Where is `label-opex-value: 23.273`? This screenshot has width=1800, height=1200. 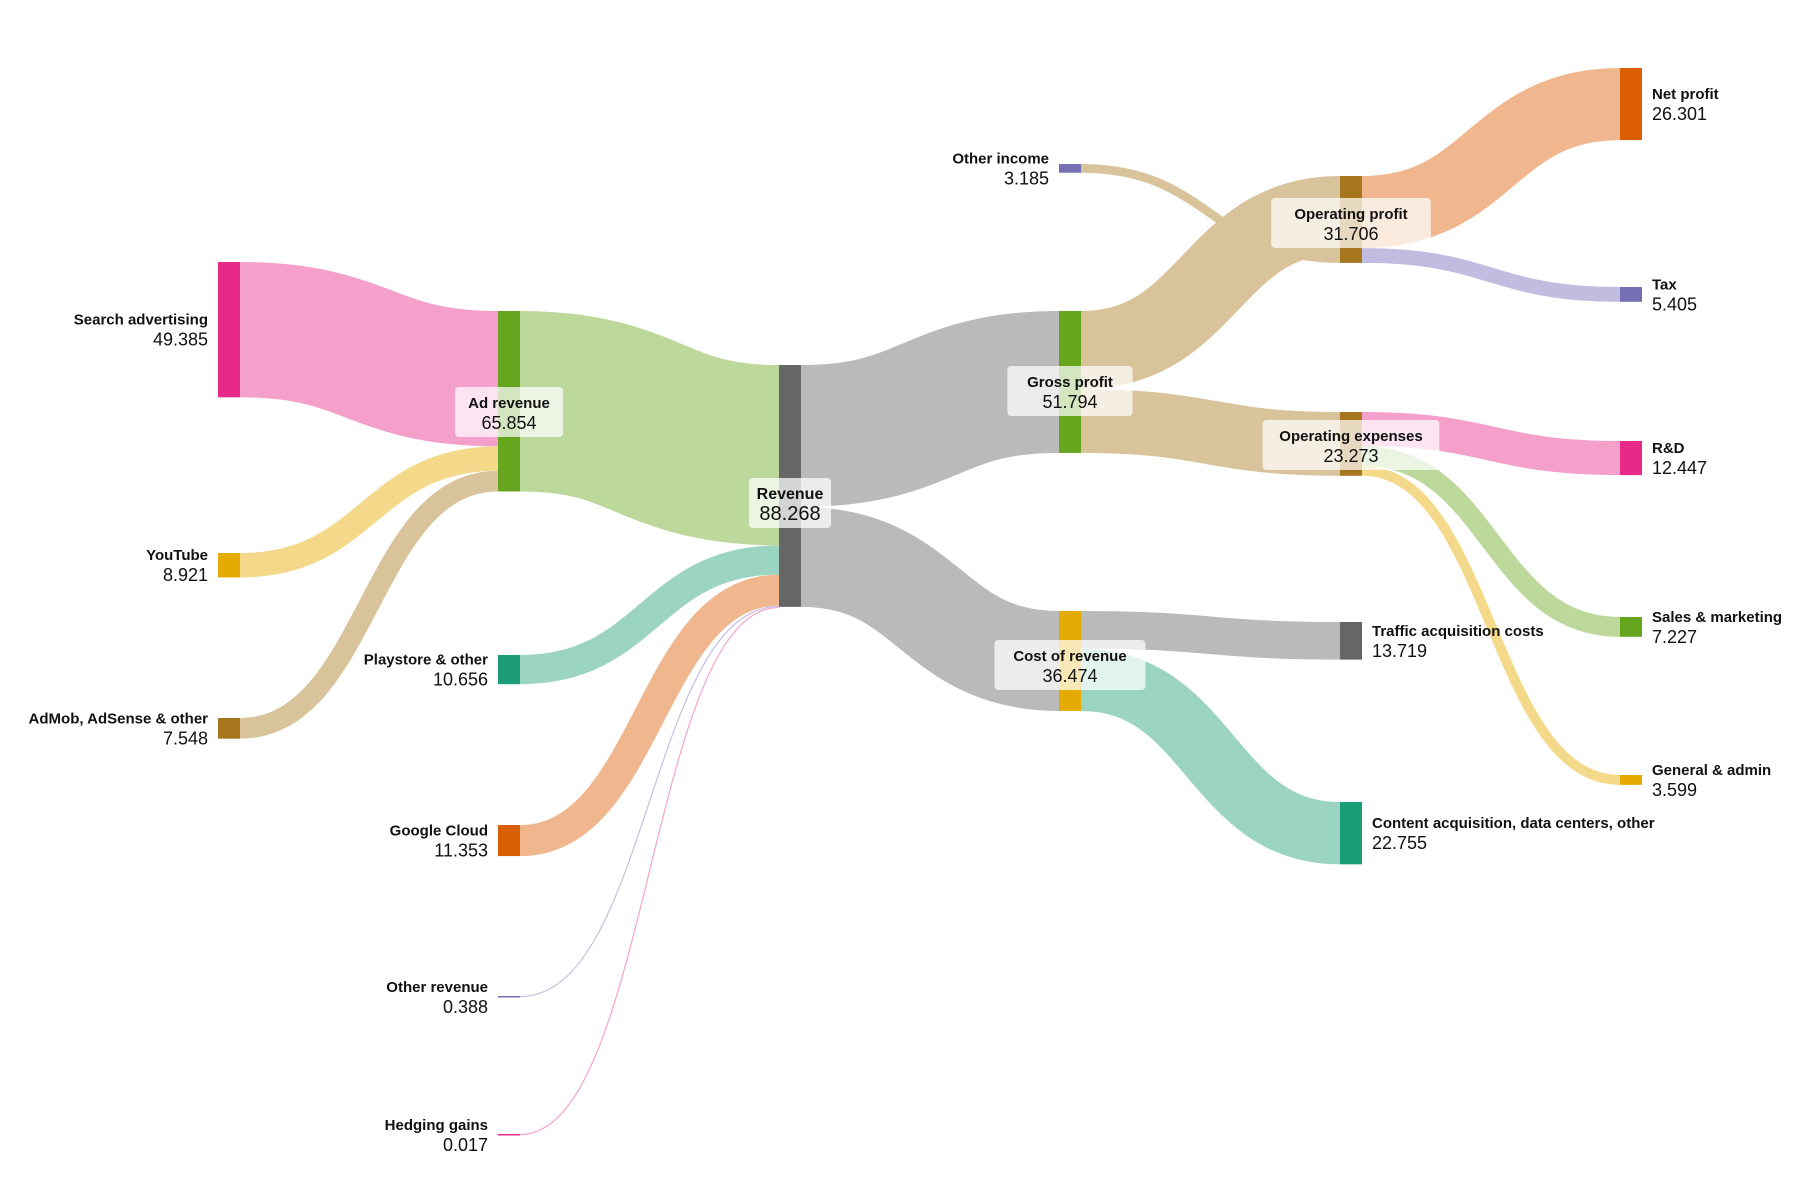 label-opex-value: 23.273 is located at coordinates (1350, 456).